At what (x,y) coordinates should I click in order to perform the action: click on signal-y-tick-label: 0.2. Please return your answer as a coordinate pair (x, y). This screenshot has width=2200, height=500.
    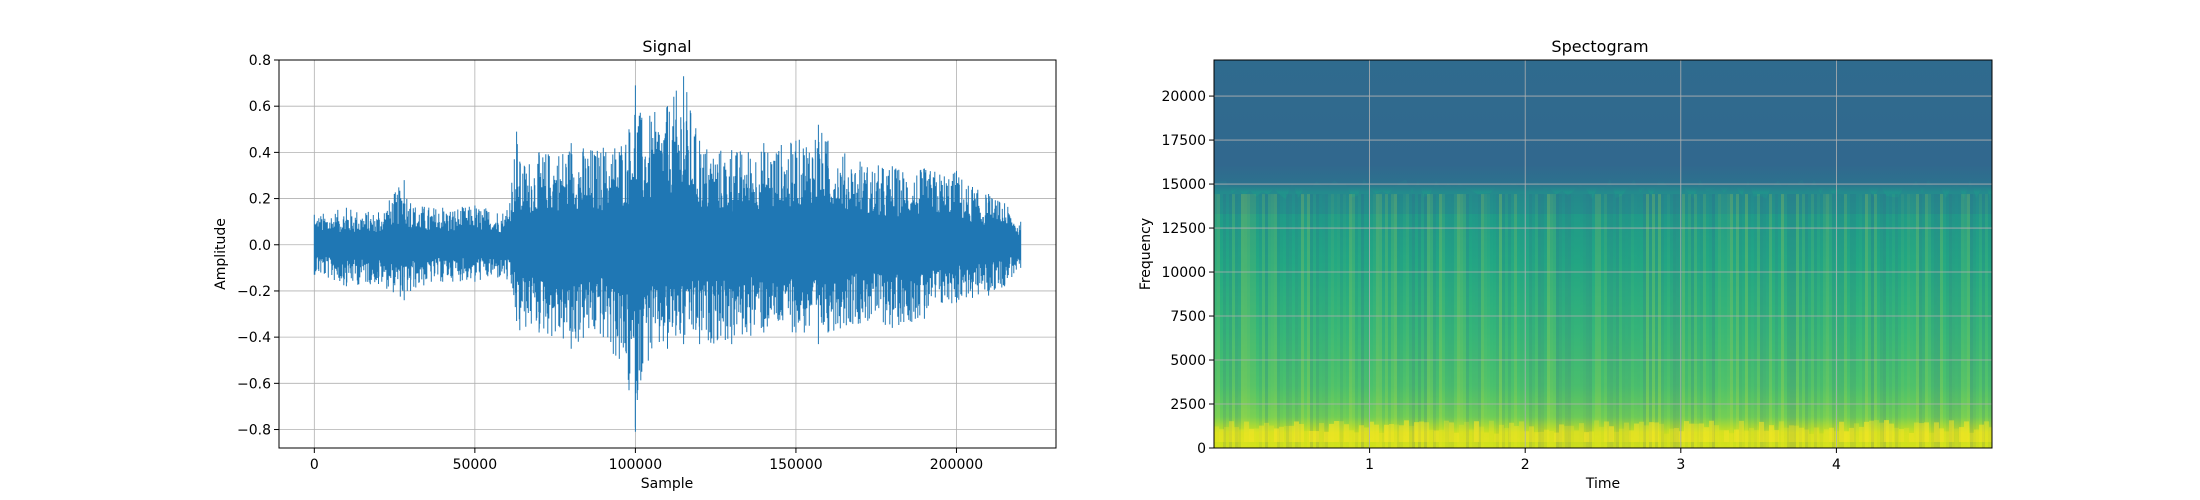
    Looking at the image, I should click on (260, 200).